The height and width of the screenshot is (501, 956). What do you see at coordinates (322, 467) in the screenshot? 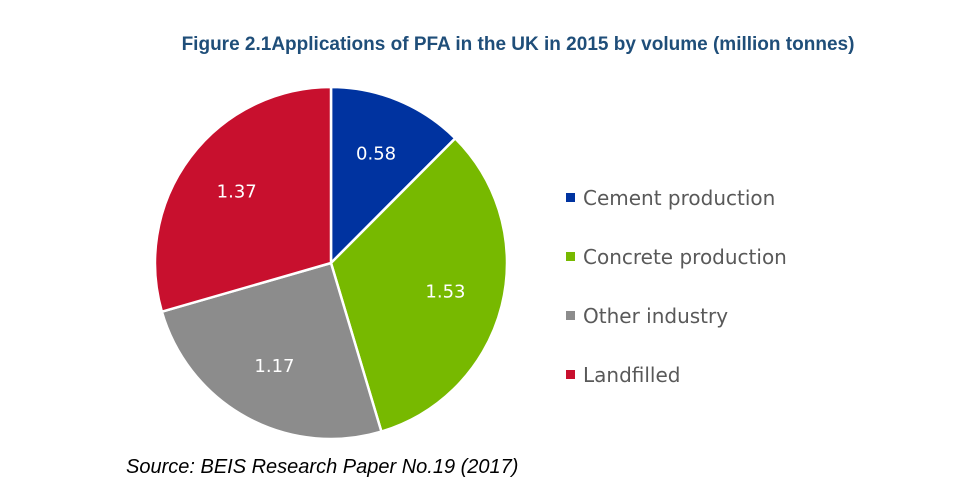
I see `source-note: Source: BEIS Research Paper No.19 (2017)` at bounding box center [322, 467].